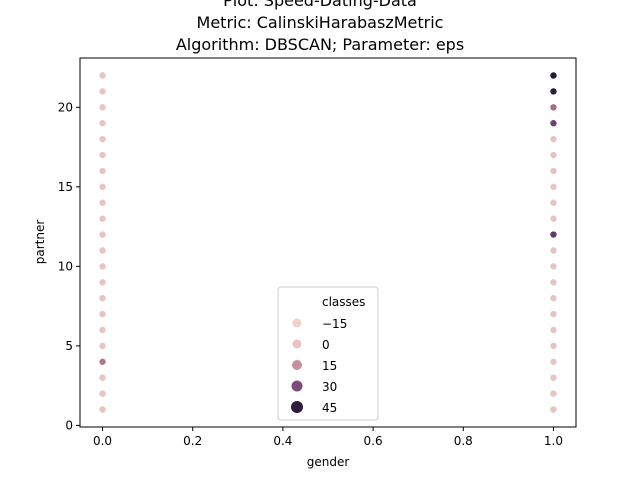 This screenshot has height=480, width=640. Describe the element at coordinates (328, 462) in the screenshot. I see `x-axis-label: gender` at that location.